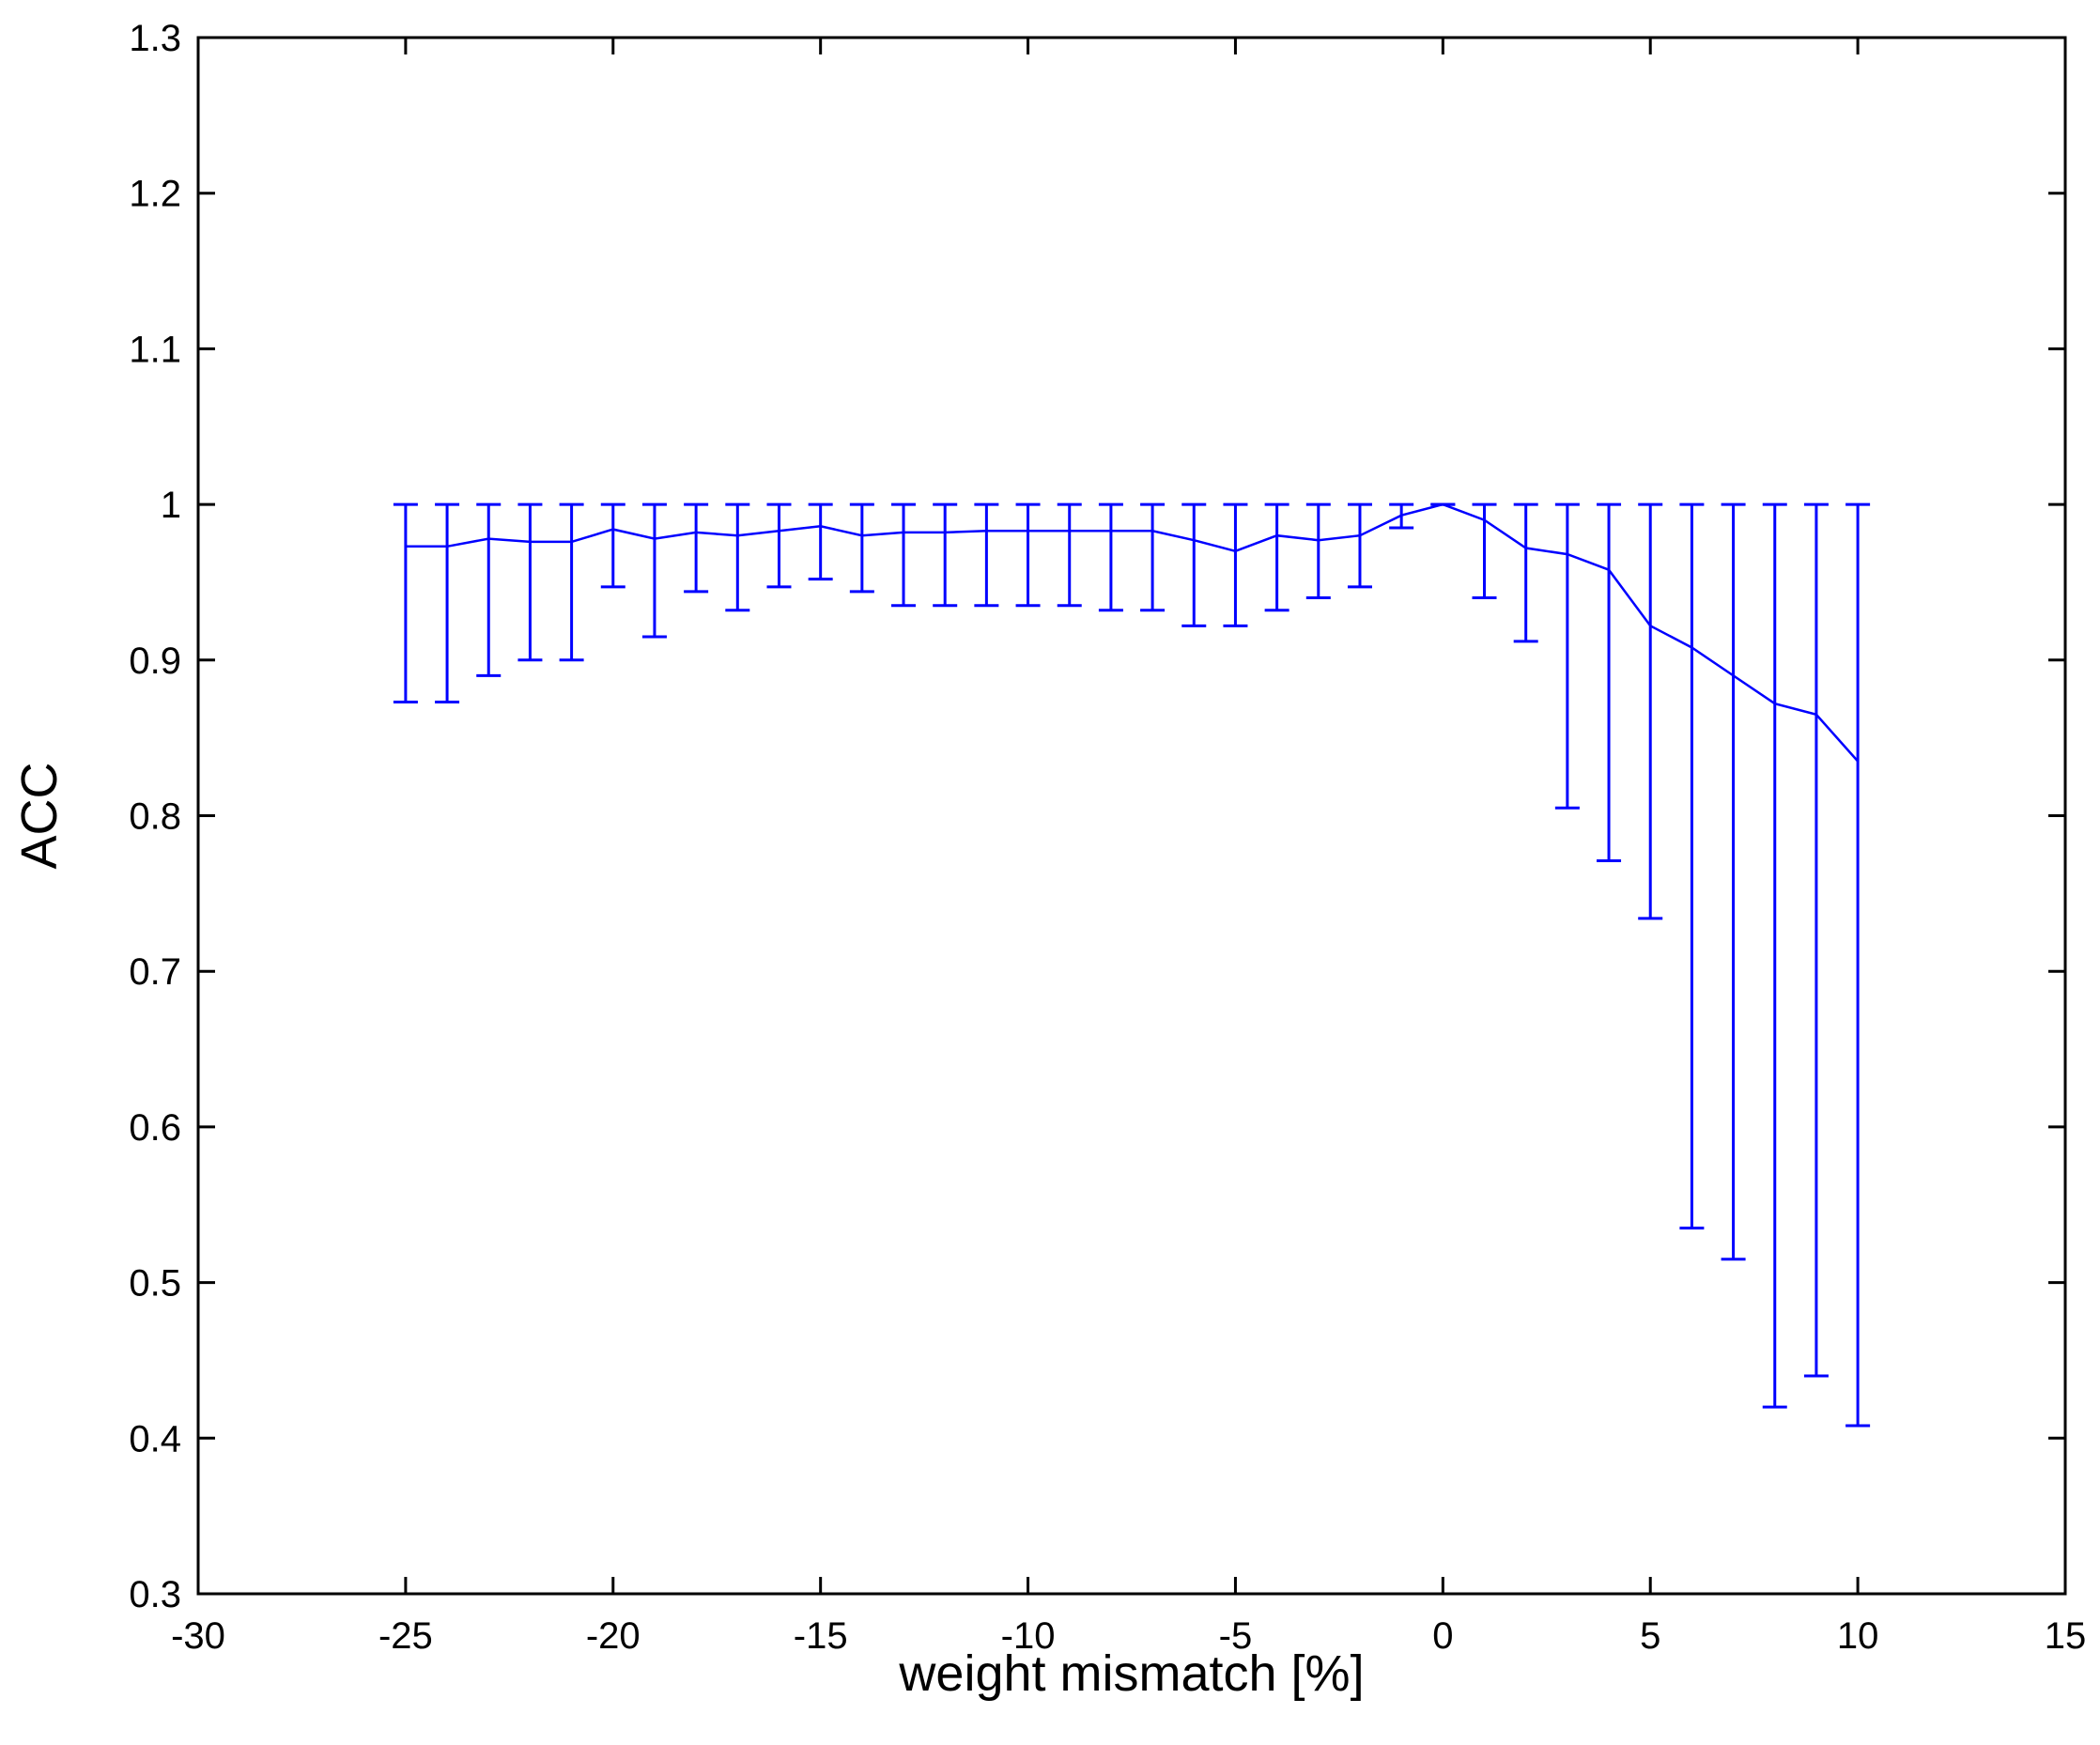 The width and height of the screenshot is (2100, 1745). Describe the element at coordinates (198, 1636) in the screenshot. I see `x-tick-label: -30` at that location.